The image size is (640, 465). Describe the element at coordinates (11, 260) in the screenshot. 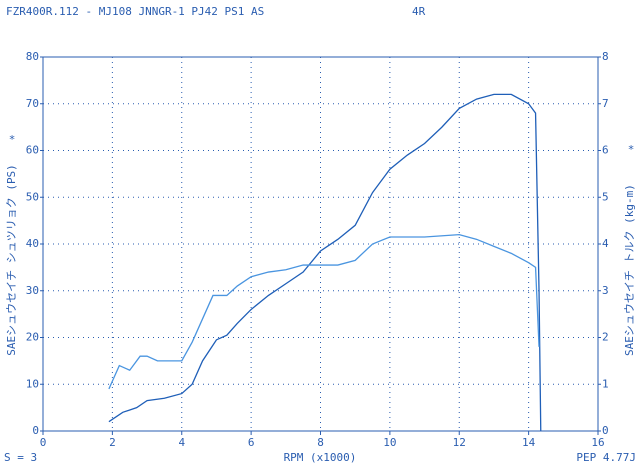

I see `y-axis-label: SAEシュウセイチ シュツリョク (PS)` at that location.